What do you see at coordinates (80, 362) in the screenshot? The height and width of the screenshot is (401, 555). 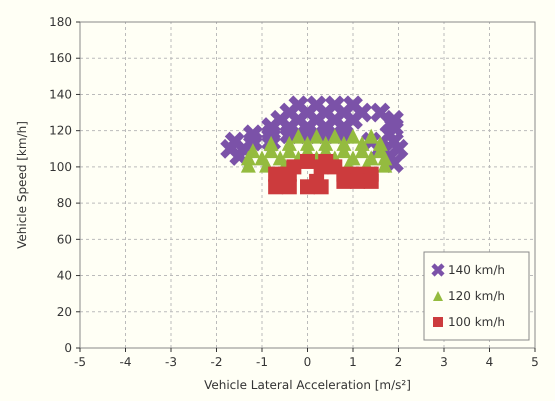 I see `x-tick-label: -5` at bounding box center [80, 362].